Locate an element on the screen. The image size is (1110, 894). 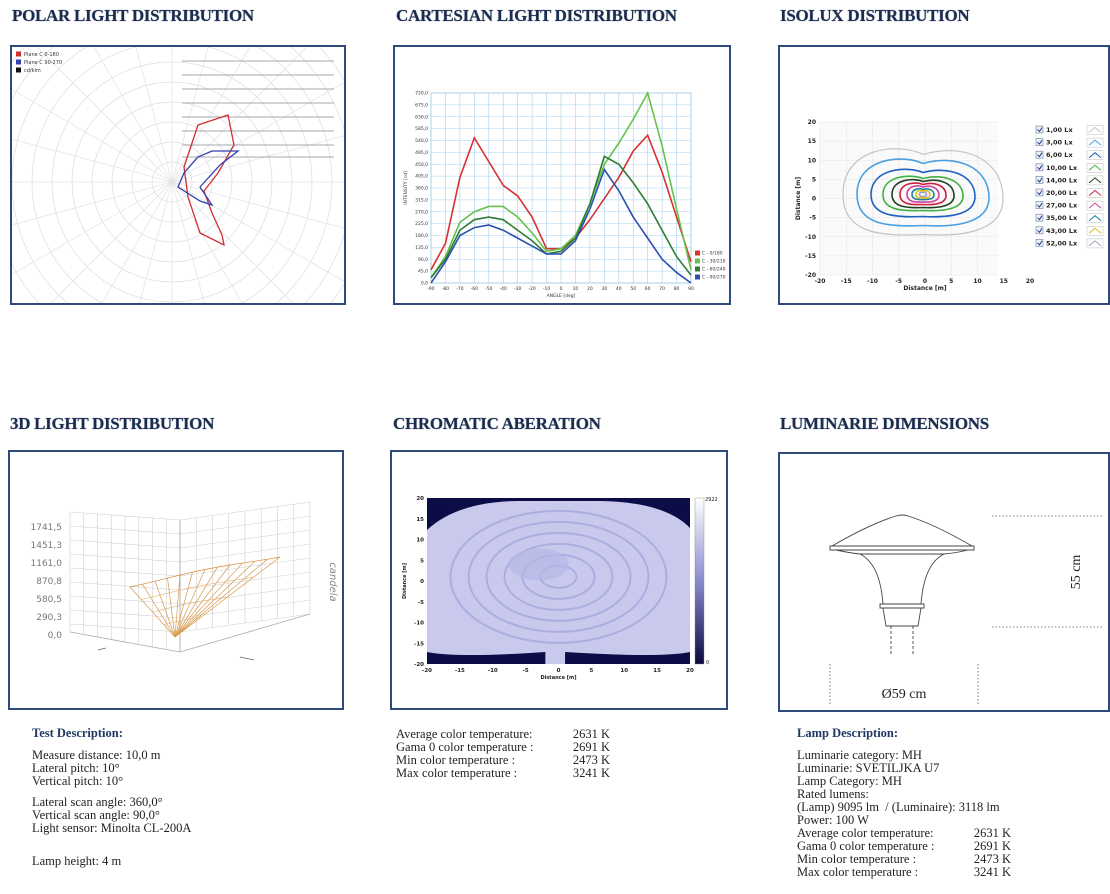
x-tick-label: 10 is located at coordinates (977, 281).